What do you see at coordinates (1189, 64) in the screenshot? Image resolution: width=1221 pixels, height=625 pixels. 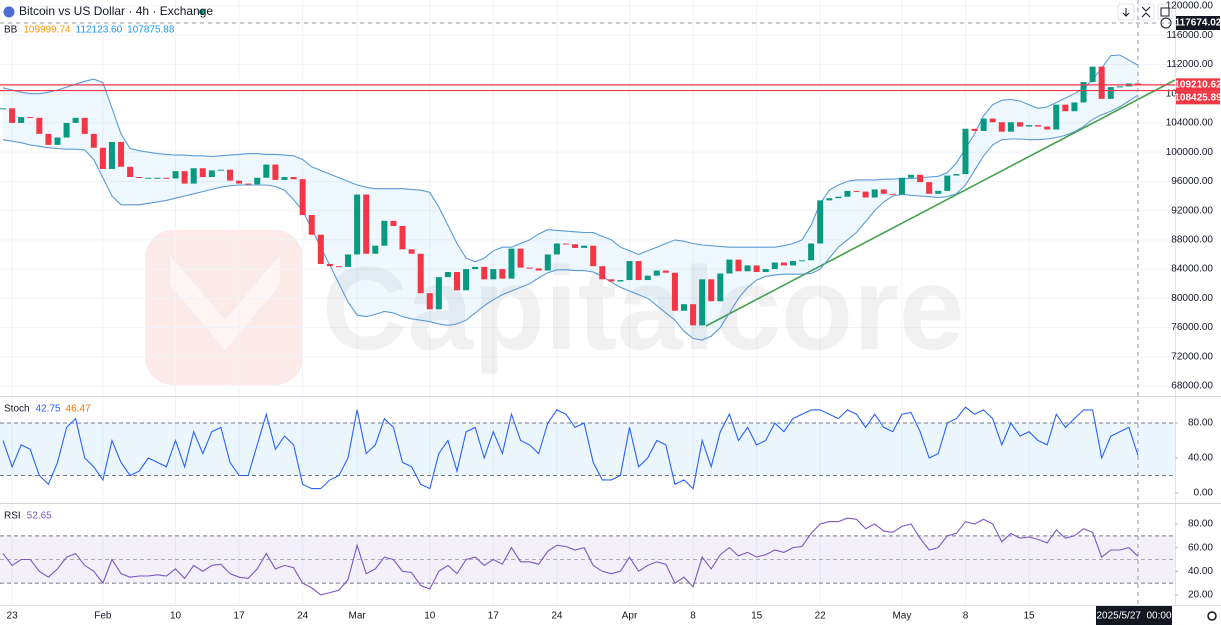 I see `y-tick-label: 112000.00` at bounding box center [1189, 64].